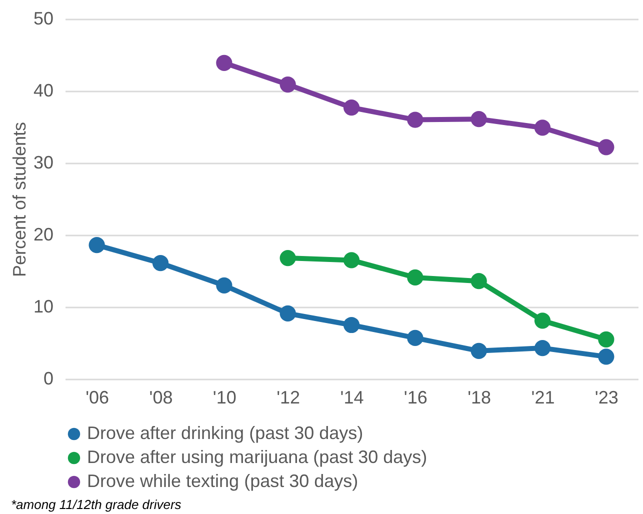 This screenshot has width=643, height=514. Describe the element at coordinates (43, 234) in the screenshot. I see `y-tick-label: 20` at that location.